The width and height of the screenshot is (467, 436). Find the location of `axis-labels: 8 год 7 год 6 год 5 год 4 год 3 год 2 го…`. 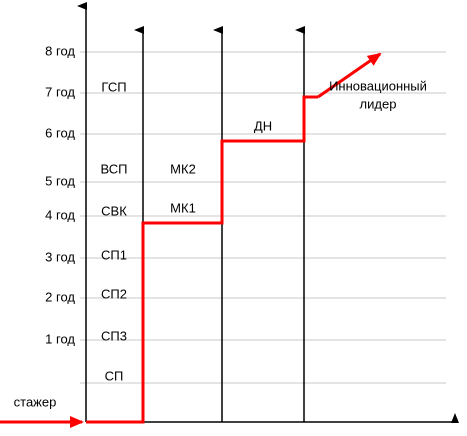

axis-labels: 8 год 7 год 6 год 5 год 4 год 3 год 2 го… is located at coordinates (60, 194).